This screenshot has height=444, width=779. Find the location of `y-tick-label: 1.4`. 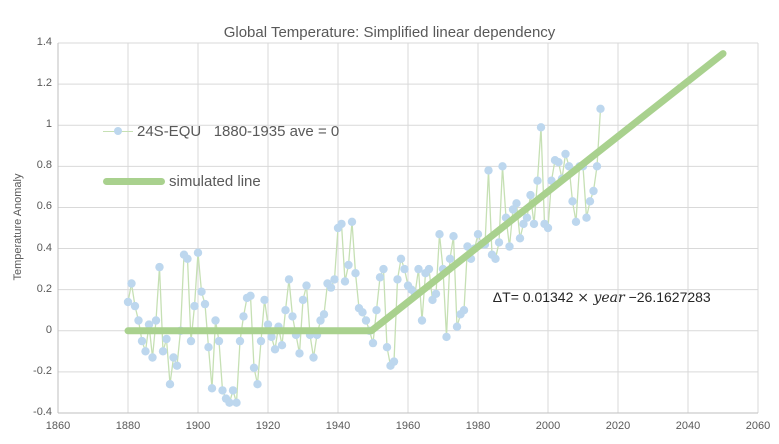

y-tick-label: 1.4 is located at coordinates (44, 42).